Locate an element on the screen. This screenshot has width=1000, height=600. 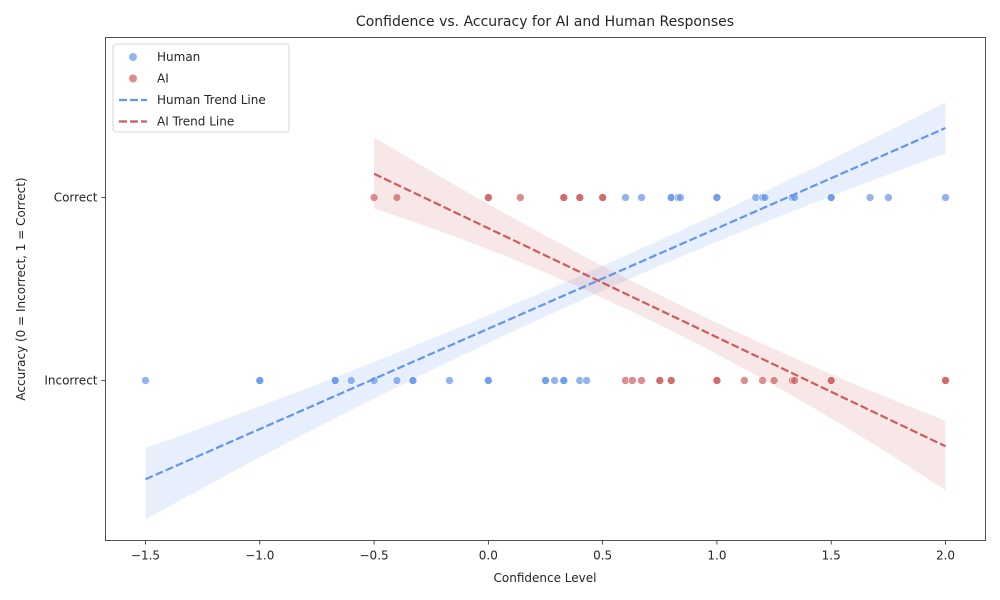
legend-marker-ai is located at coordinates (133, 78).